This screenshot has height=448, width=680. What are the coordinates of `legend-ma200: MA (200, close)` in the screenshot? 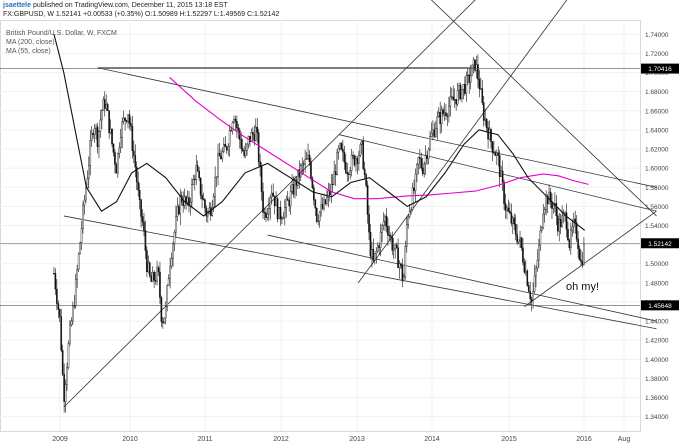 It's located at (30, 42).